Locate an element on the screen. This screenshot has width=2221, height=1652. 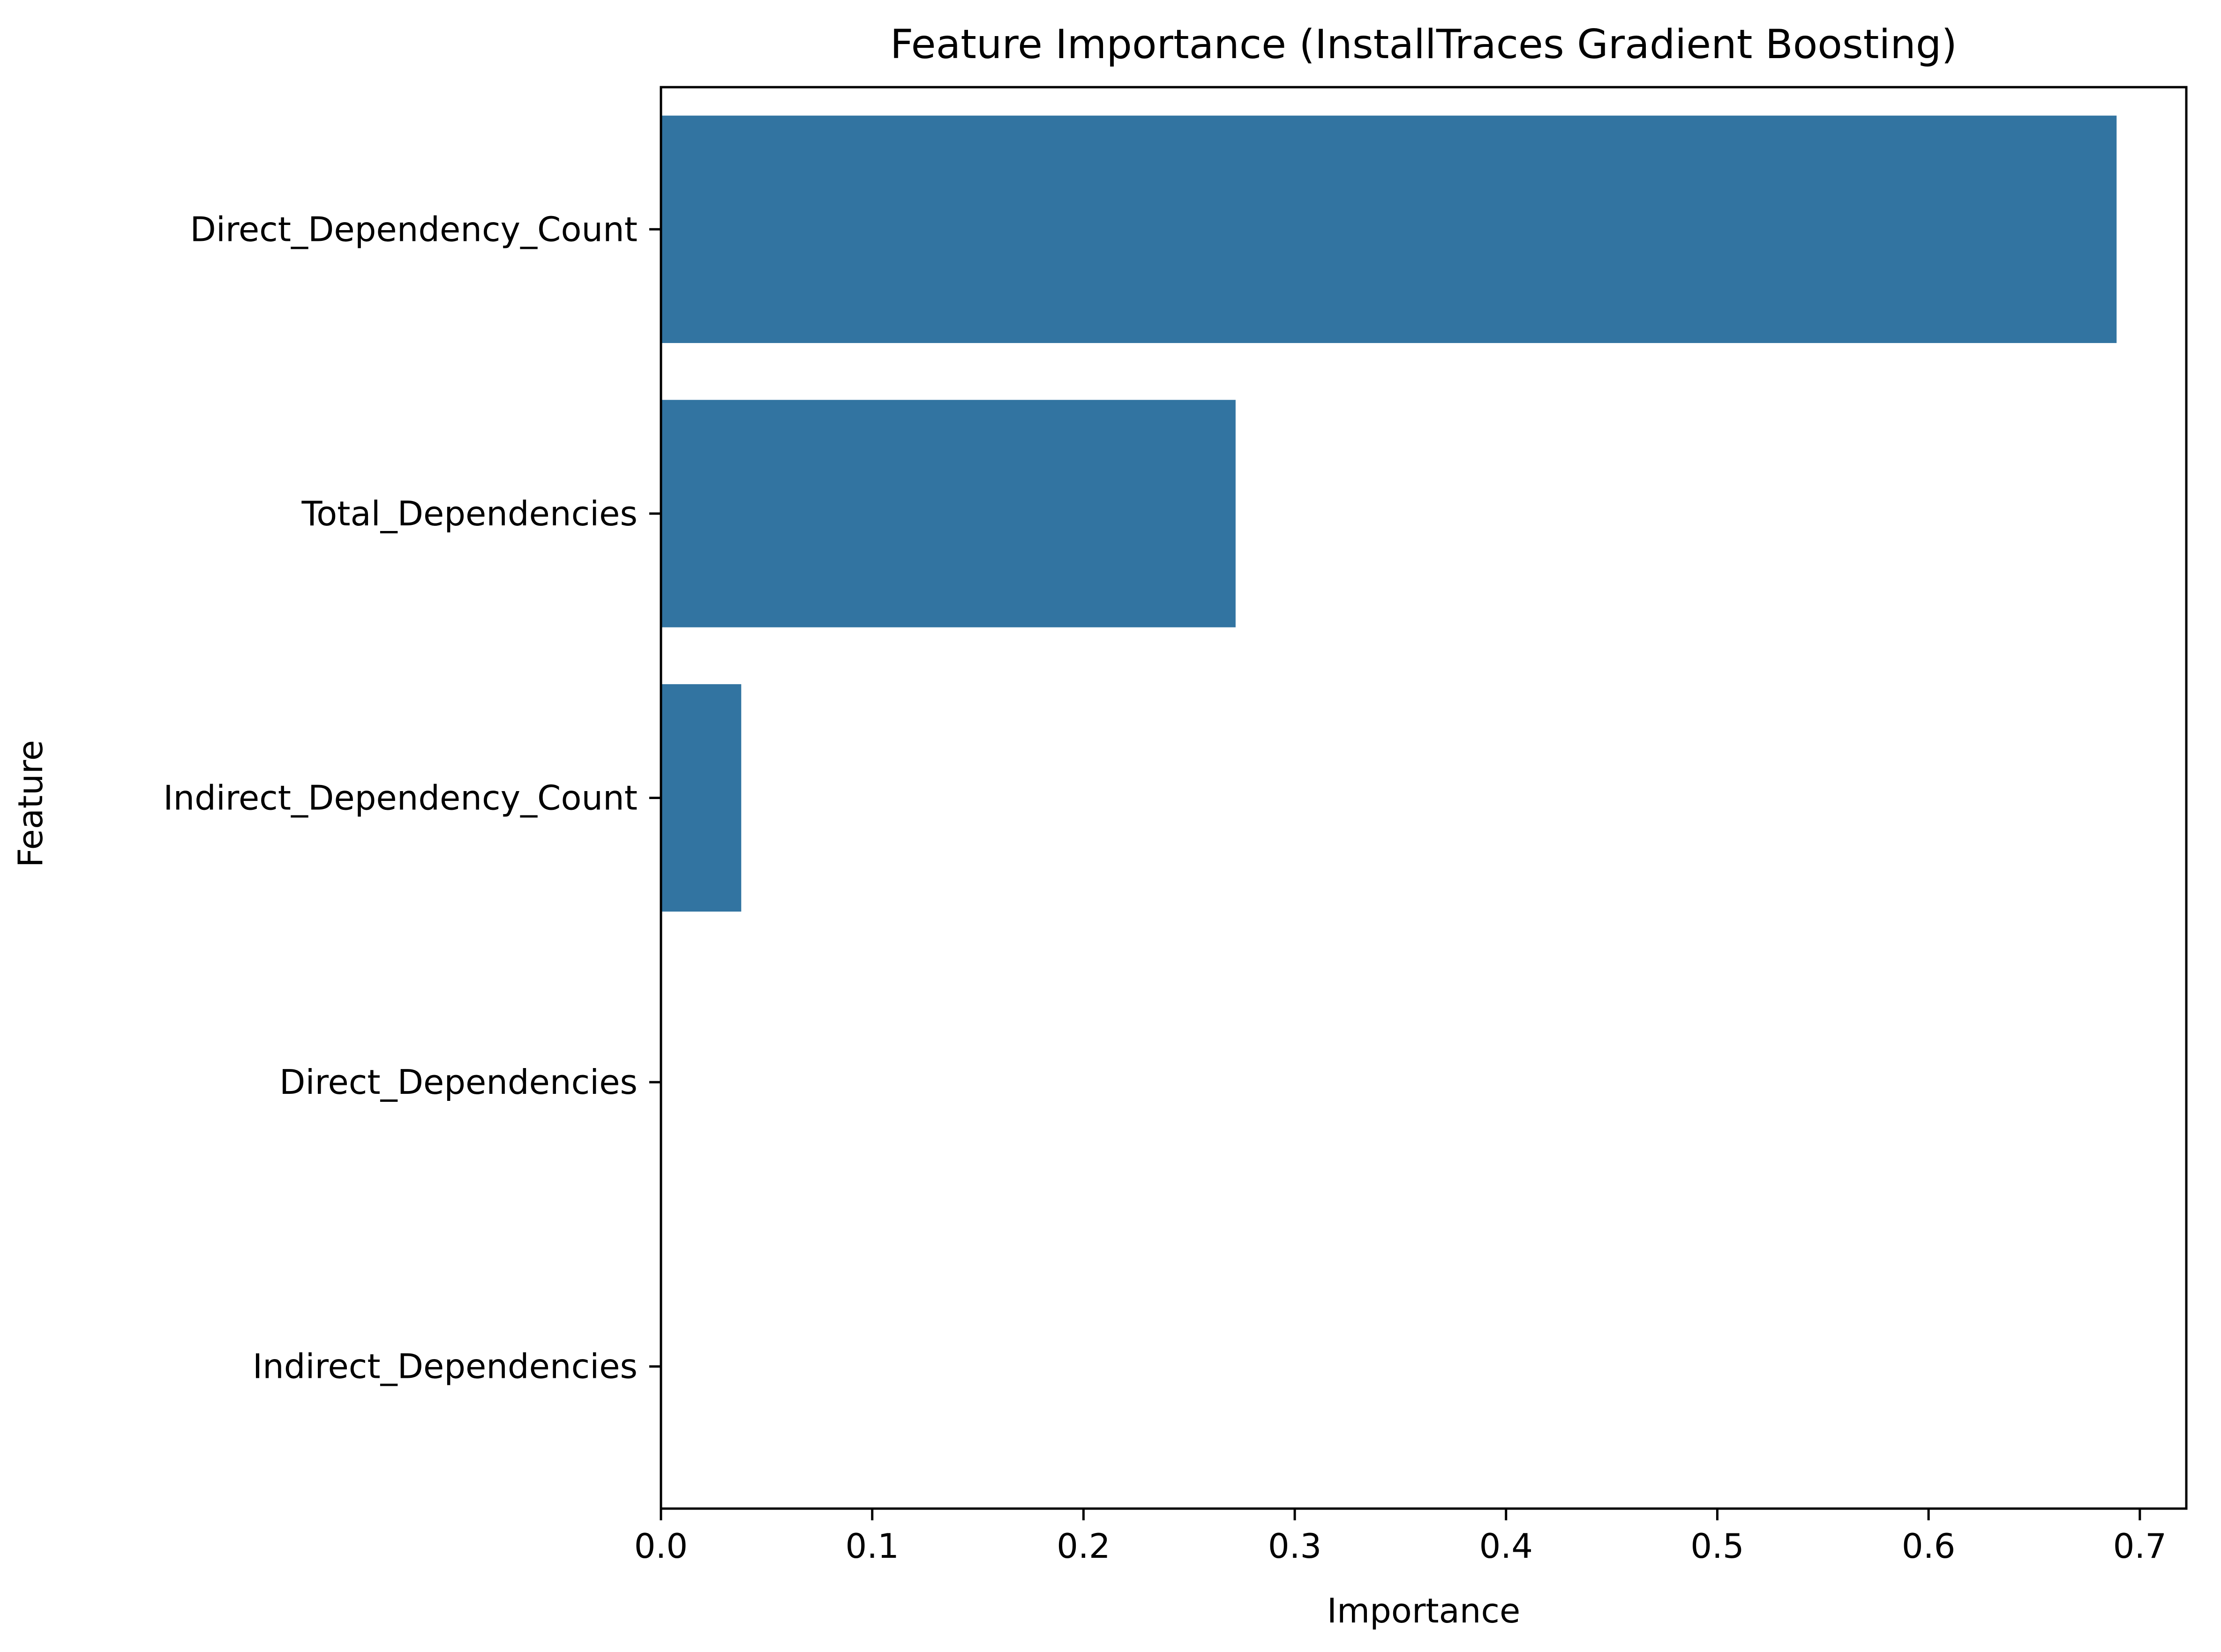
x-tick-label: 0.6 is located at coordinates (1929, 1546).